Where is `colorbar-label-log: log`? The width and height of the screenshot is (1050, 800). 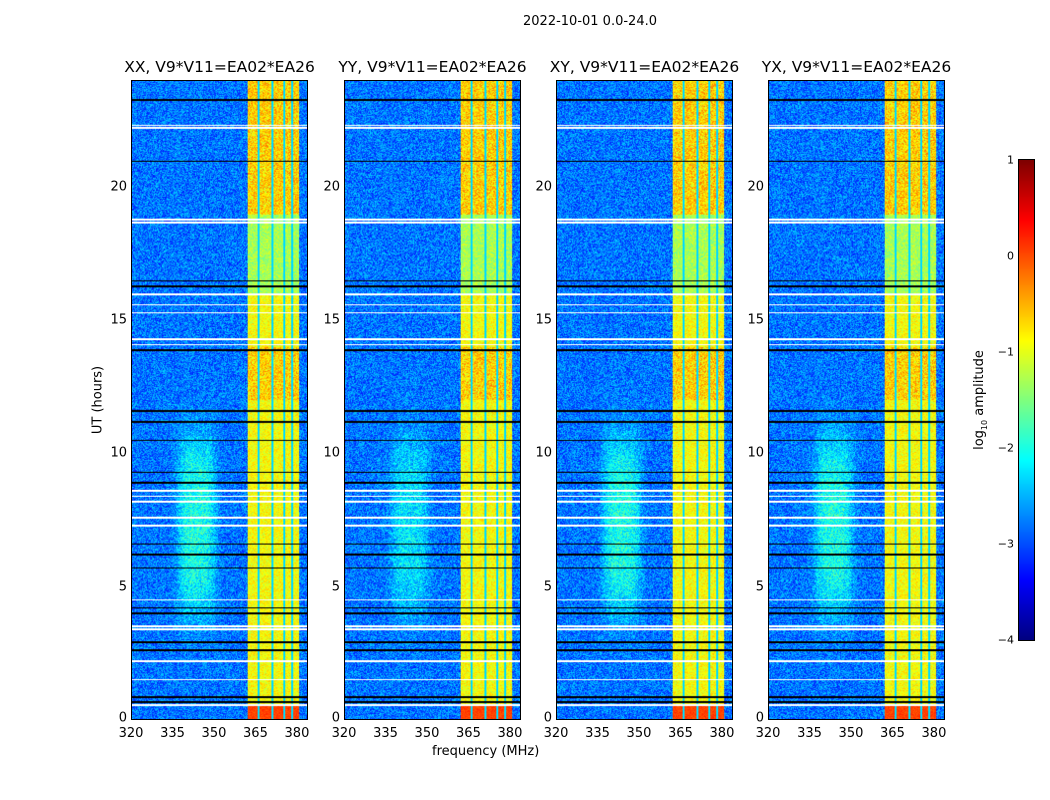 colorbar-label-log: log is located at coordinates (980, 440).